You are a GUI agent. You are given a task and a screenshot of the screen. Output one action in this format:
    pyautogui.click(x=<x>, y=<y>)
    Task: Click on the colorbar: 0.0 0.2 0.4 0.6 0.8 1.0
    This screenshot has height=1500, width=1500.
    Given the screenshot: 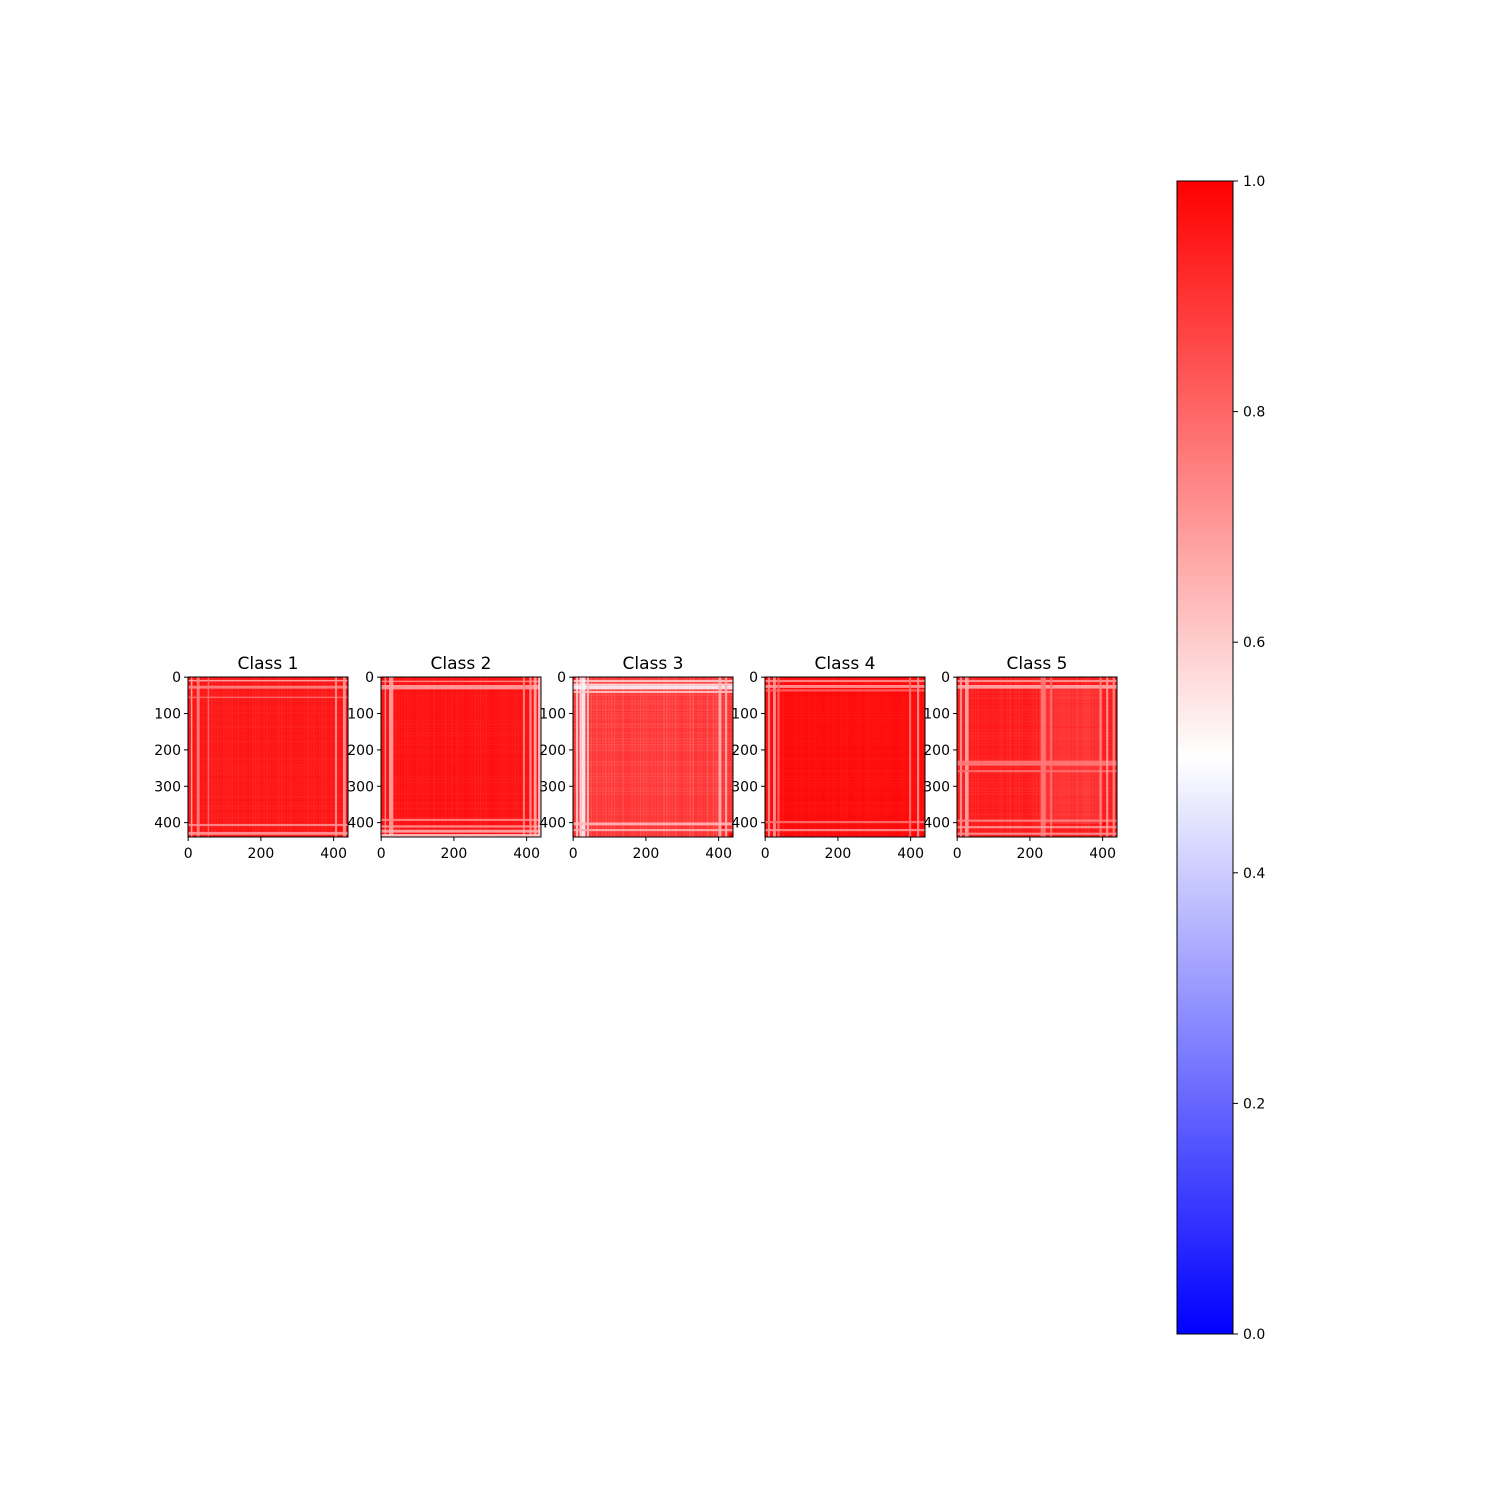 What is the action you would take?
    pyautogui.click(x=1220, y=758)
    